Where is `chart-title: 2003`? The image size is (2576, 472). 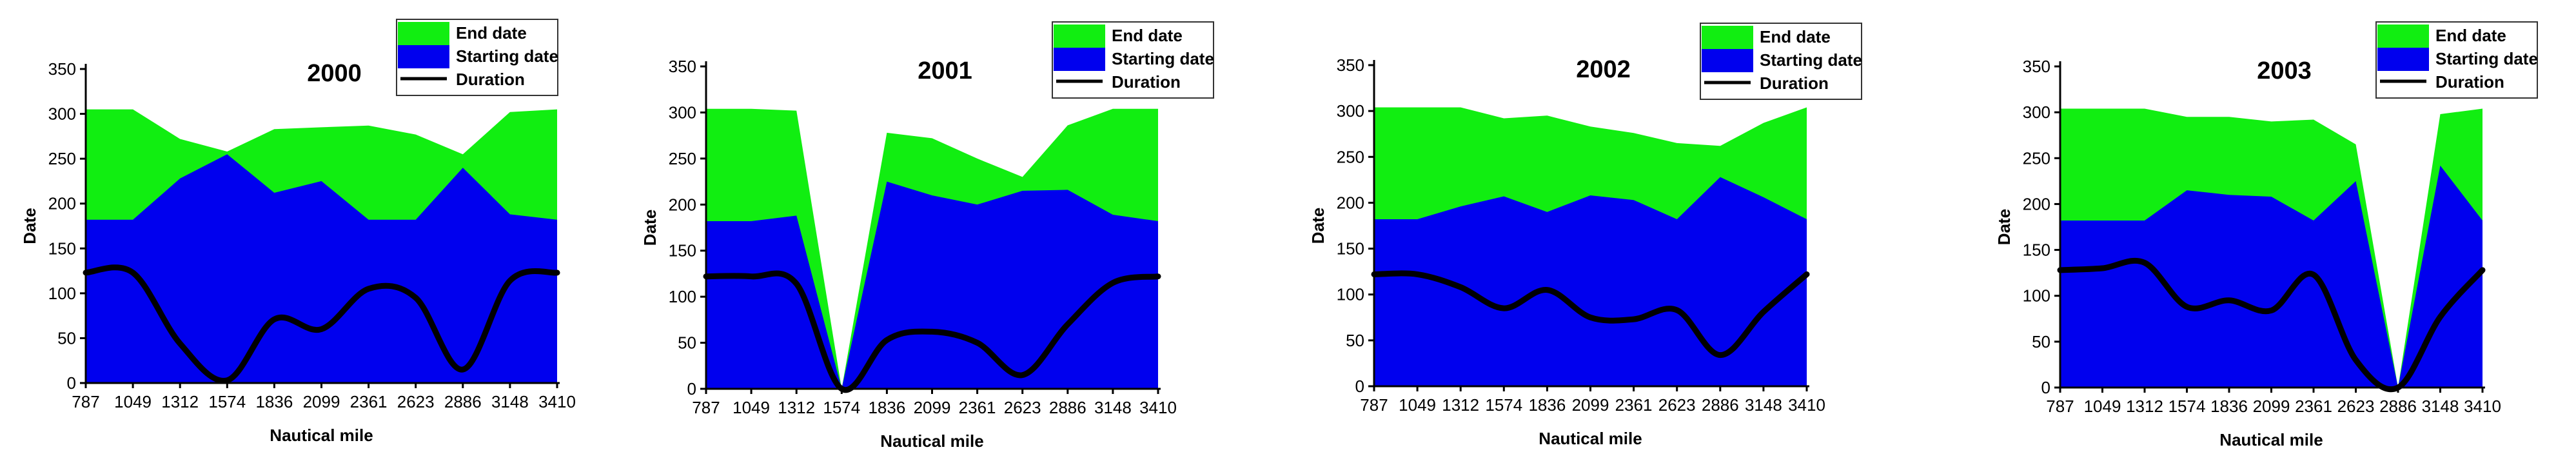
chart-title: 2003 is located at coordinates (2284, 71).